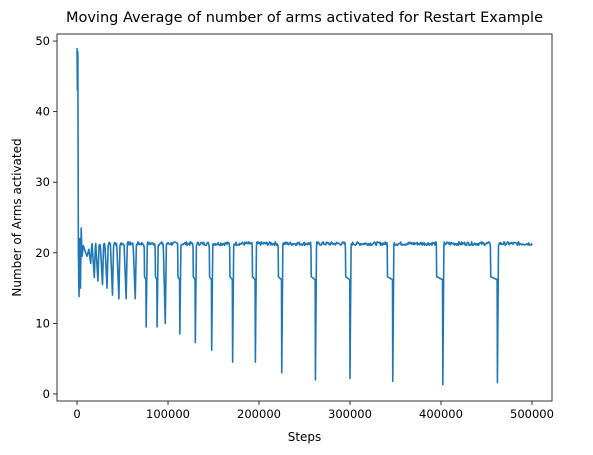 The image size is (593, 455). Describe the element at coordinates (46, 217) in the screenshot. I see `y-axis: 0 10 20 30 40 50` at that location.